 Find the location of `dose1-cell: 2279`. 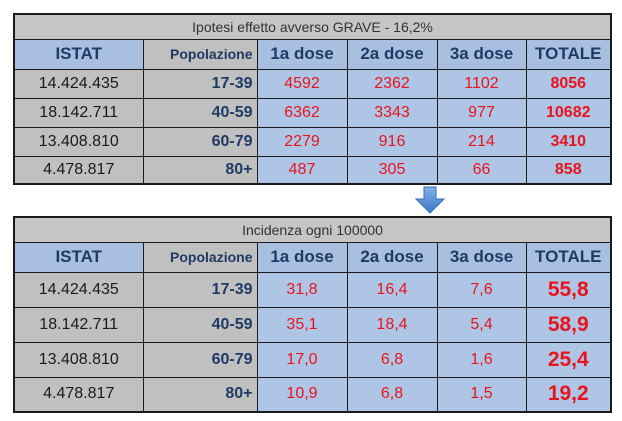

dose1-cell: 2279 is located at coordinates (302, 141).